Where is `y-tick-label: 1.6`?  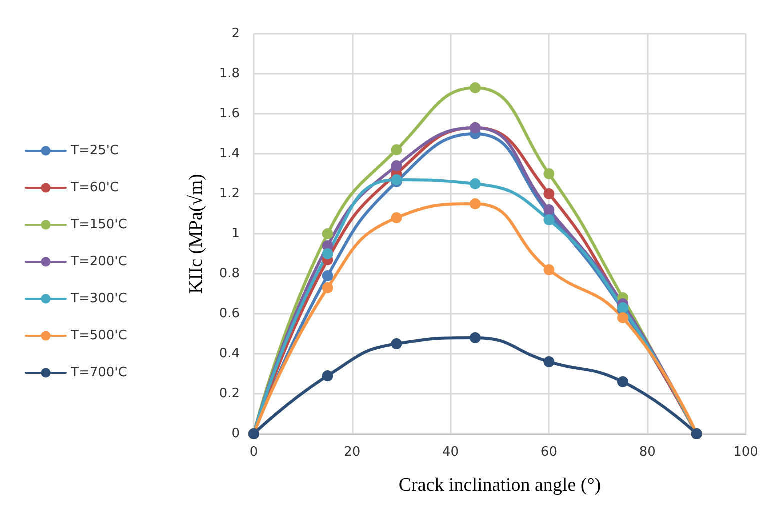
y-tick-label: 1.6 is located at coordinates (229, 114).